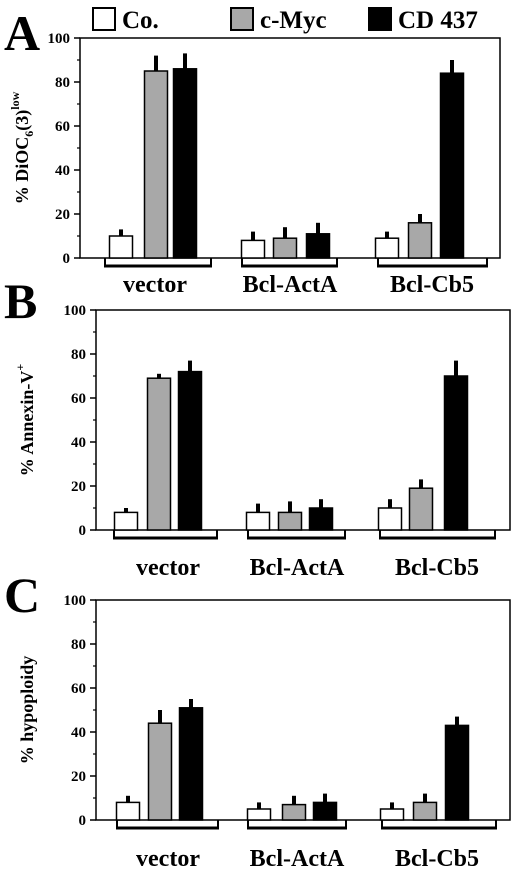 This screenshot has height=872, width=520. I want to click on y-axis-label-main: % Annexin-V, so click(27, 424).